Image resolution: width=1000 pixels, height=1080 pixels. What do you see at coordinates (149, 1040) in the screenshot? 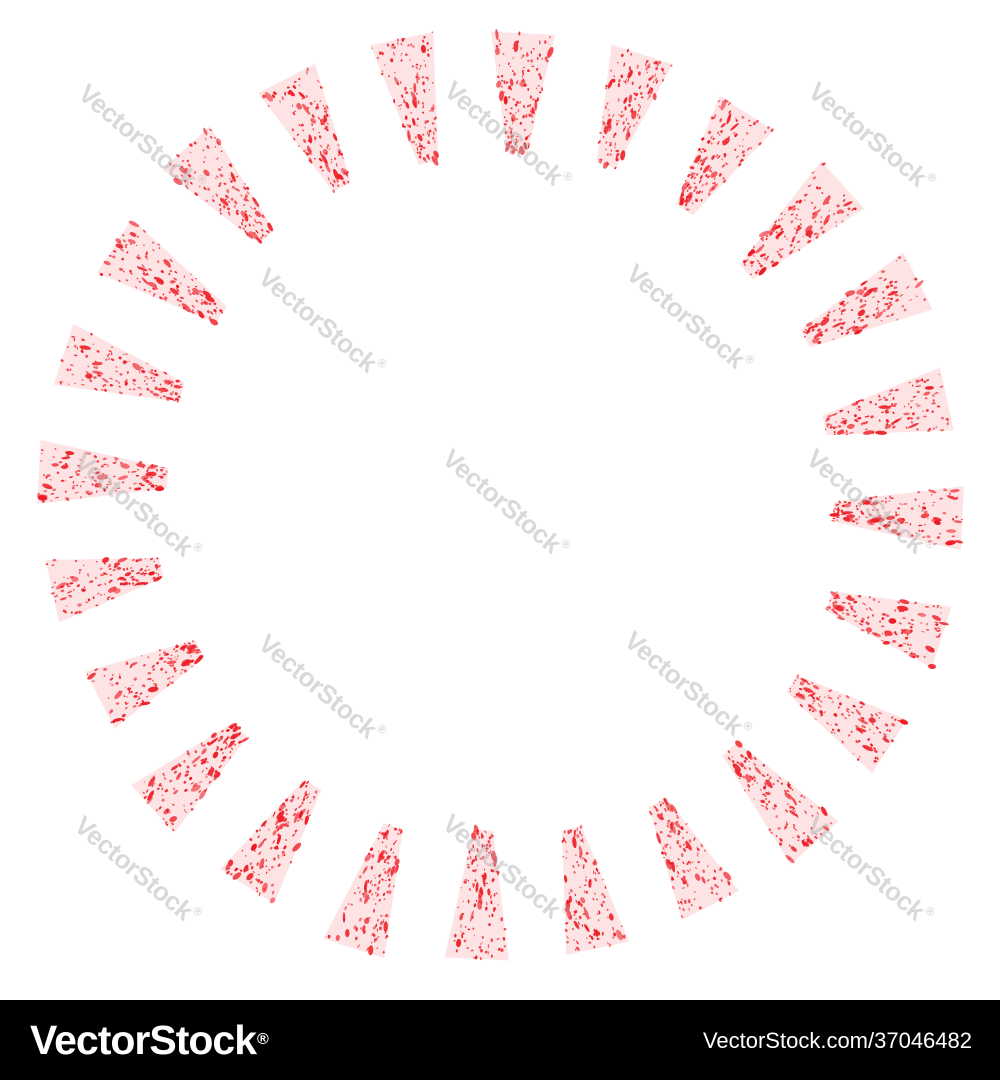
I see `vectorstock-logo: VectorStock®` at bounding box center [149, 1040].